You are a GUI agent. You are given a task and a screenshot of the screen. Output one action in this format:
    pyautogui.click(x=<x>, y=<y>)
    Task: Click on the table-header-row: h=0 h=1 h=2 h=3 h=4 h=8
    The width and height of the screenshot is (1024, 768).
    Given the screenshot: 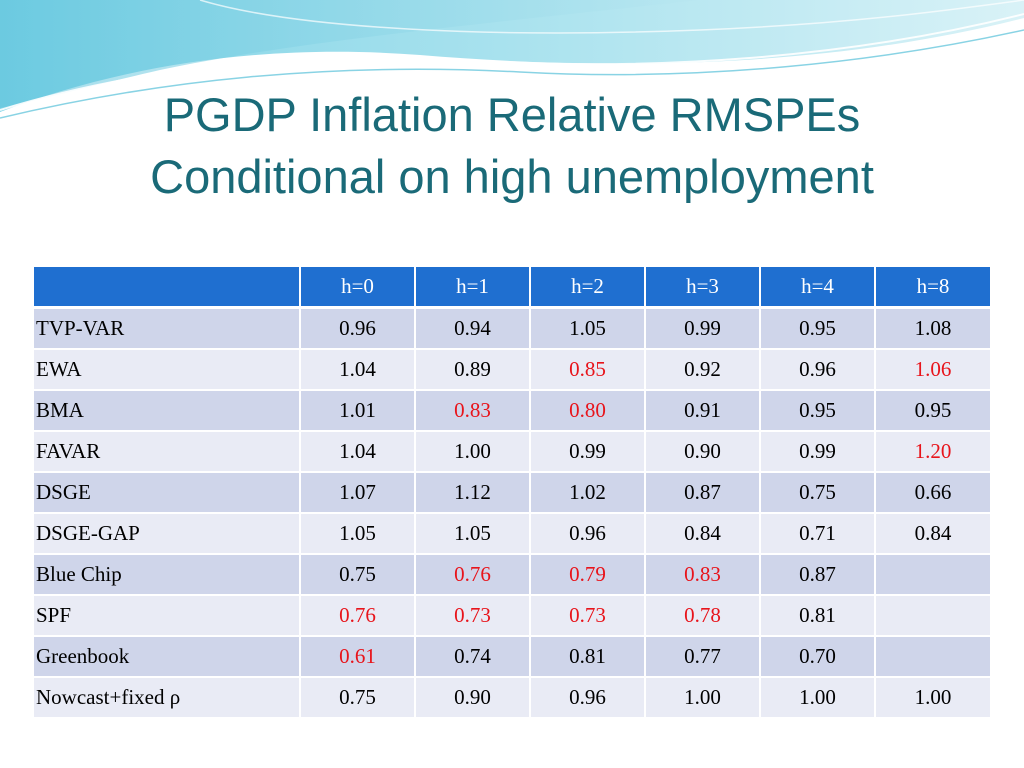 What is the action you would take?
    pyautogui.click(x=512, y=288)
    